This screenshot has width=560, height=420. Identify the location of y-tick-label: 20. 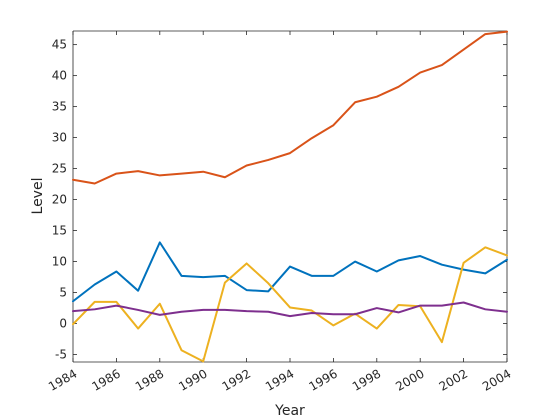
(59, 200).